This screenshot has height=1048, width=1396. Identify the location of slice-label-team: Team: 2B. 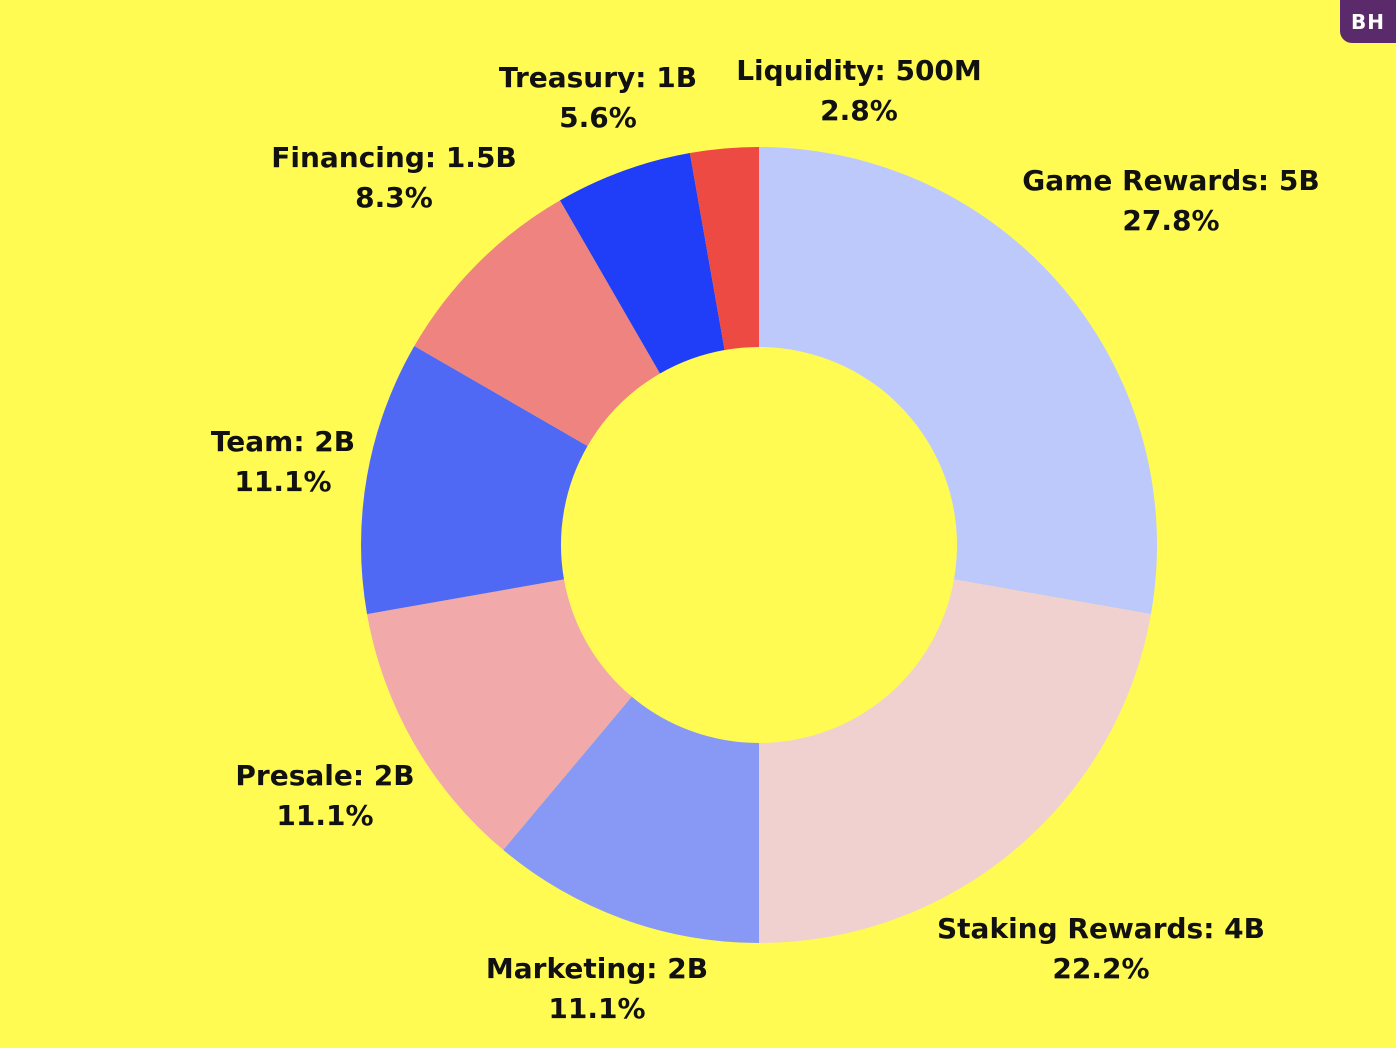
(283, 441).